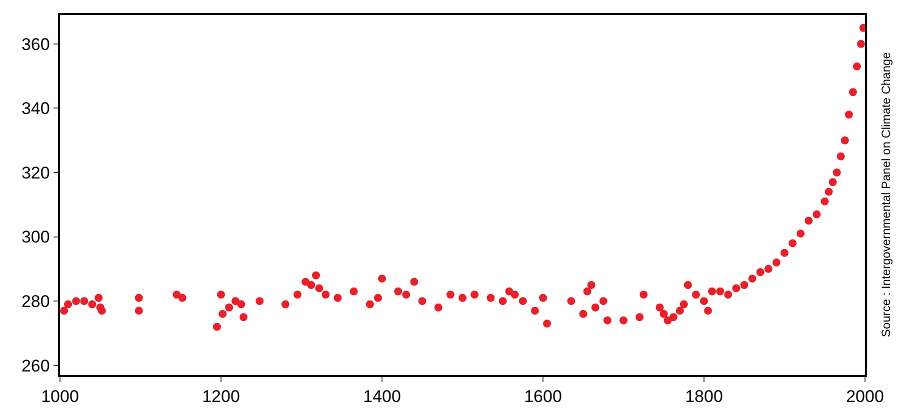 The image size is (920, 420). What do you see at coordinates (382, 396) in the screenshot?
I see `x-tick-label: 1400` at bounding box center [382, 396].